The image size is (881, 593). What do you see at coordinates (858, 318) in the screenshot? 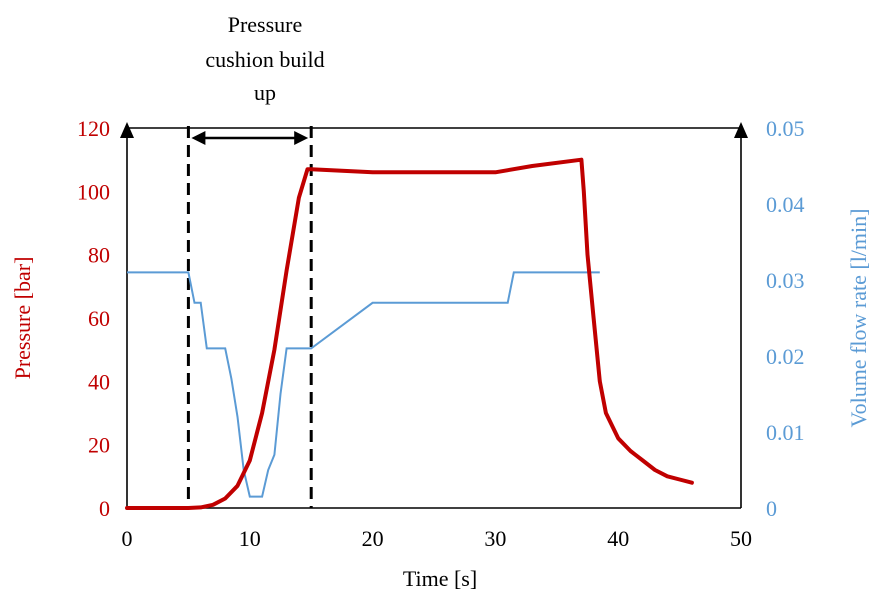
I see `y-right-axis-label: Volume flow rate [l/min]` at bounding box center [858, 318].